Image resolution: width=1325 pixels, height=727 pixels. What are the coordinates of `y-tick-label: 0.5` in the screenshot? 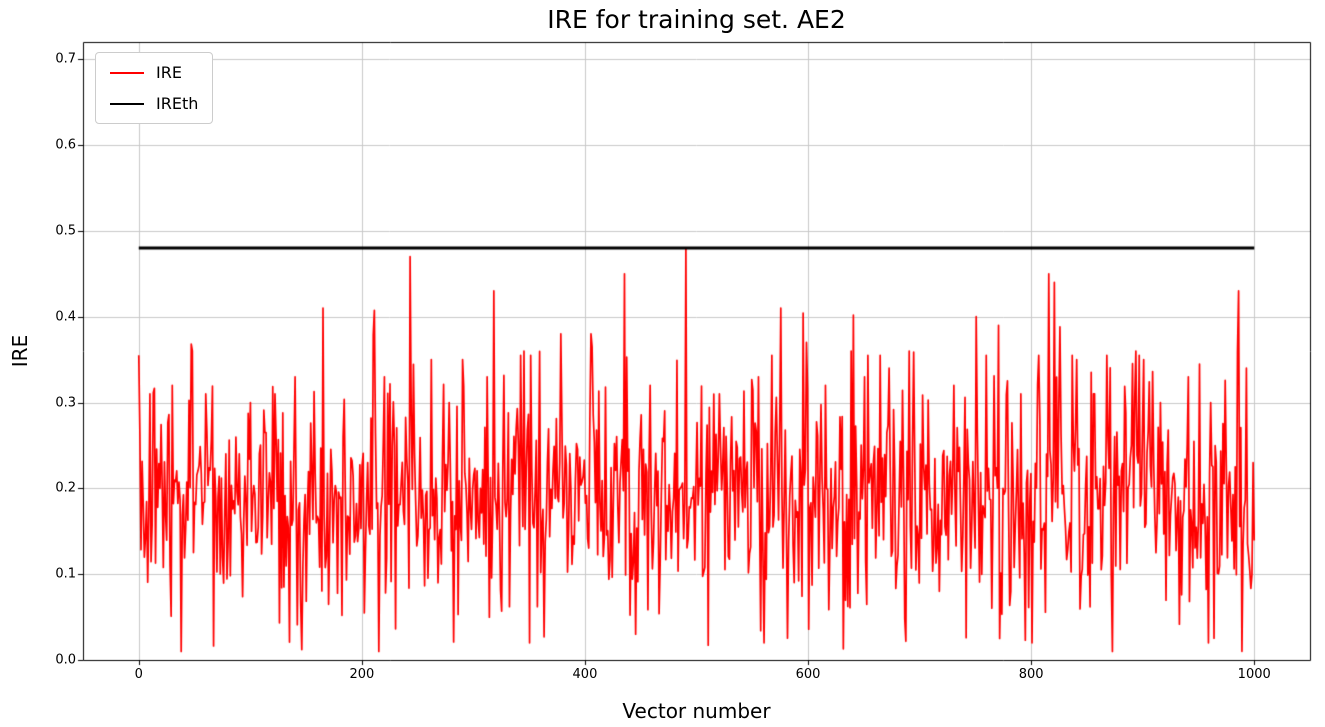 It's located at (65, 231).